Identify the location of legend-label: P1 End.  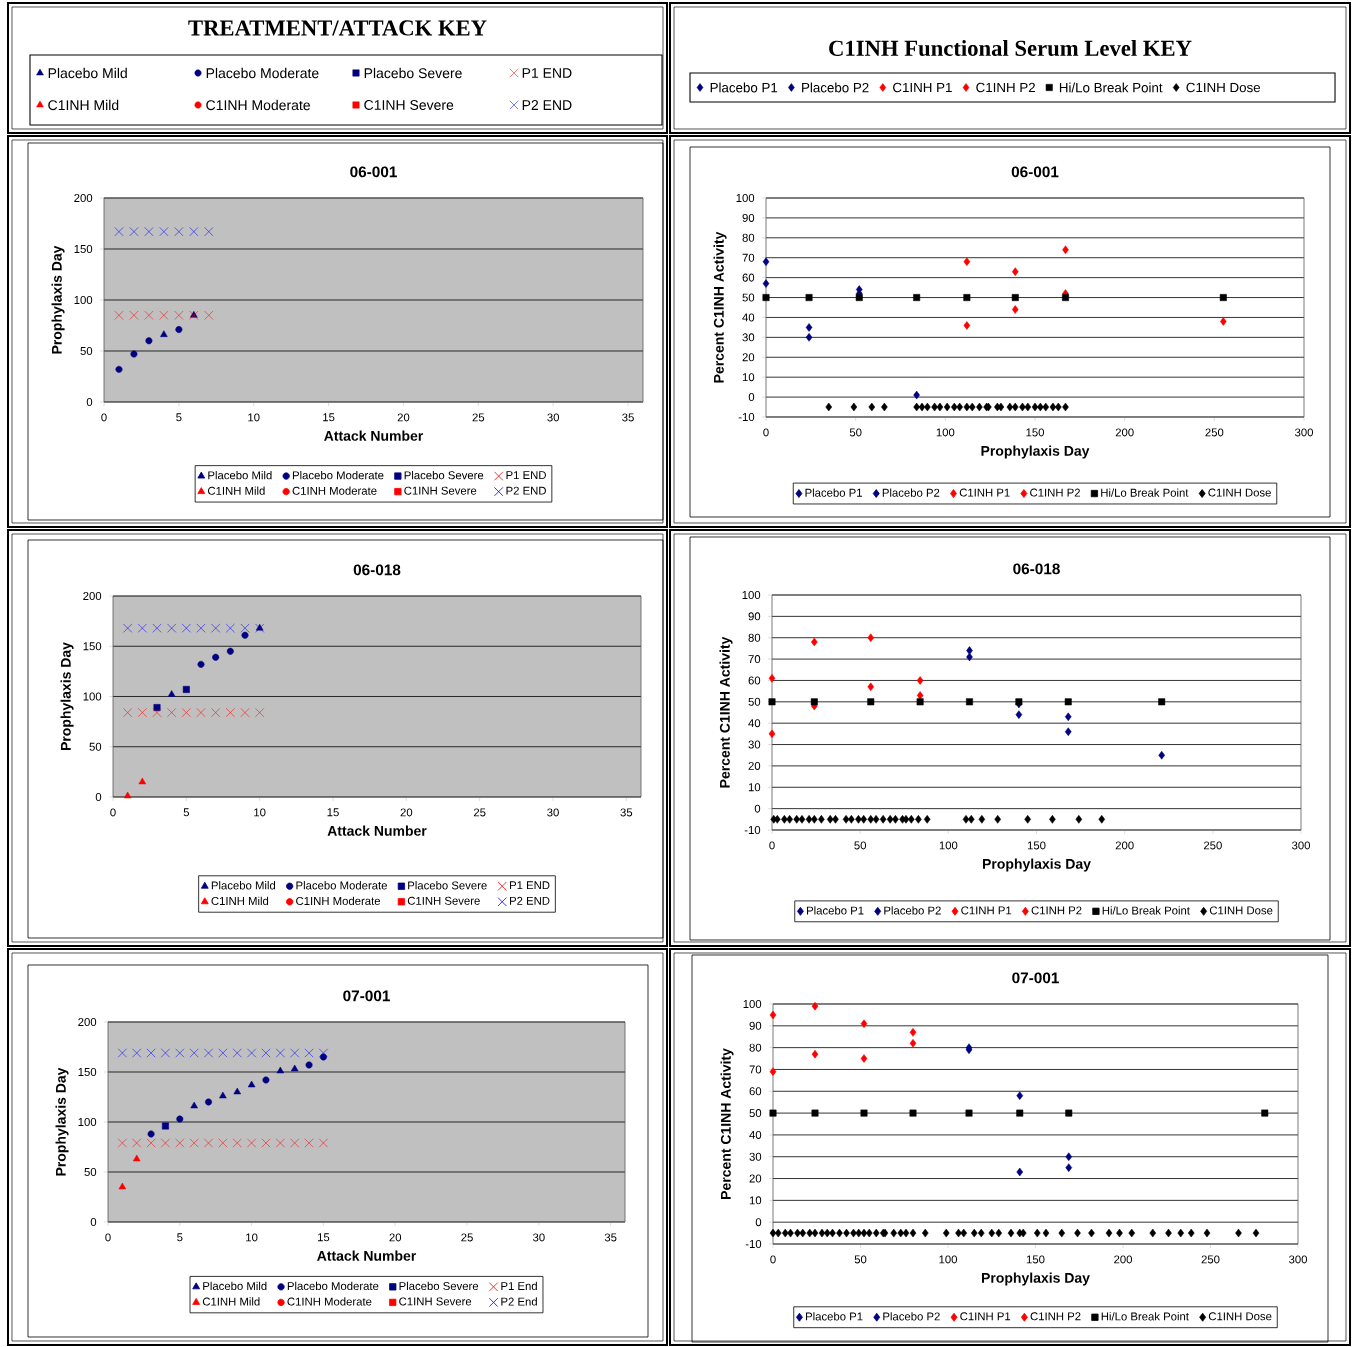
(519, 1286).